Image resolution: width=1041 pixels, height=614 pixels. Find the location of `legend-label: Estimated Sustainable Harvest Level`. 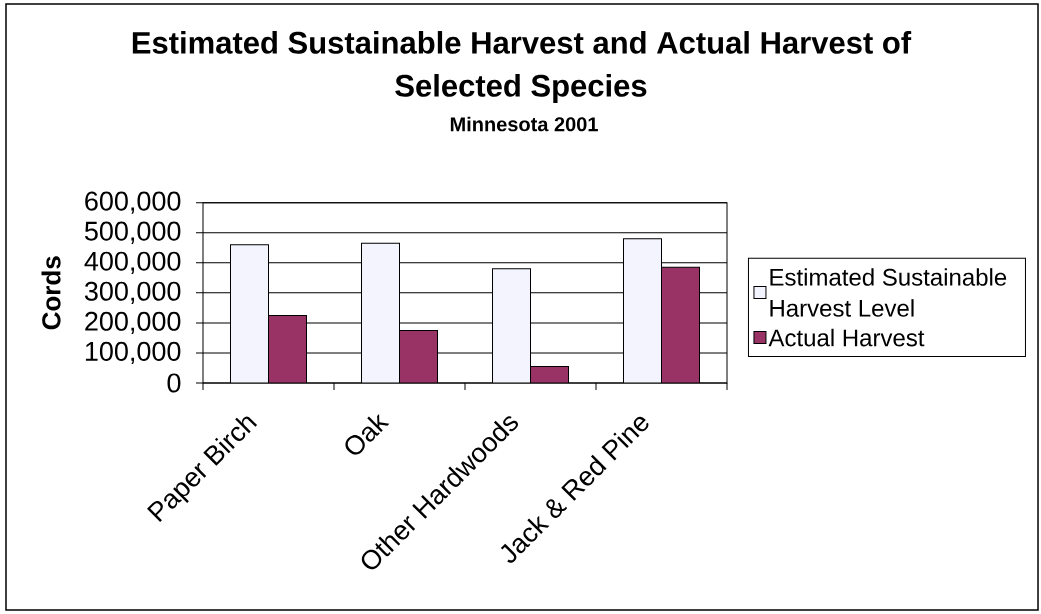

legend-label: Estimated Sustainable Harvest Level is located at coordinates (888, 292).